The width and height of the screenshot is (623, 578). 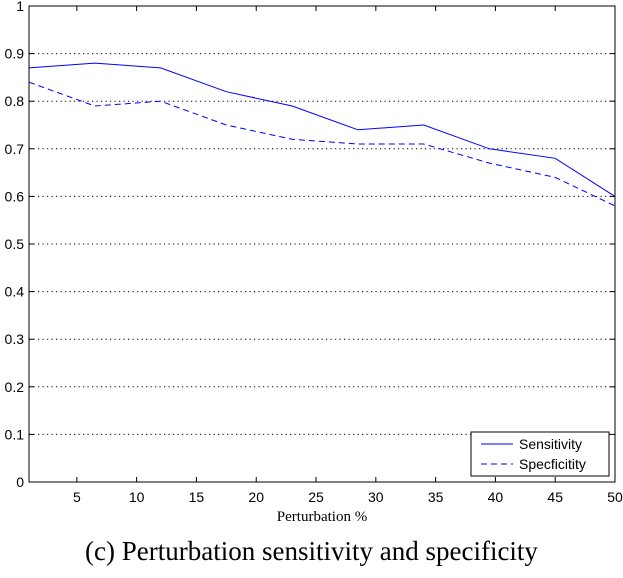 I want to click on x-tick-label: 25, so click(x=316, y=497).